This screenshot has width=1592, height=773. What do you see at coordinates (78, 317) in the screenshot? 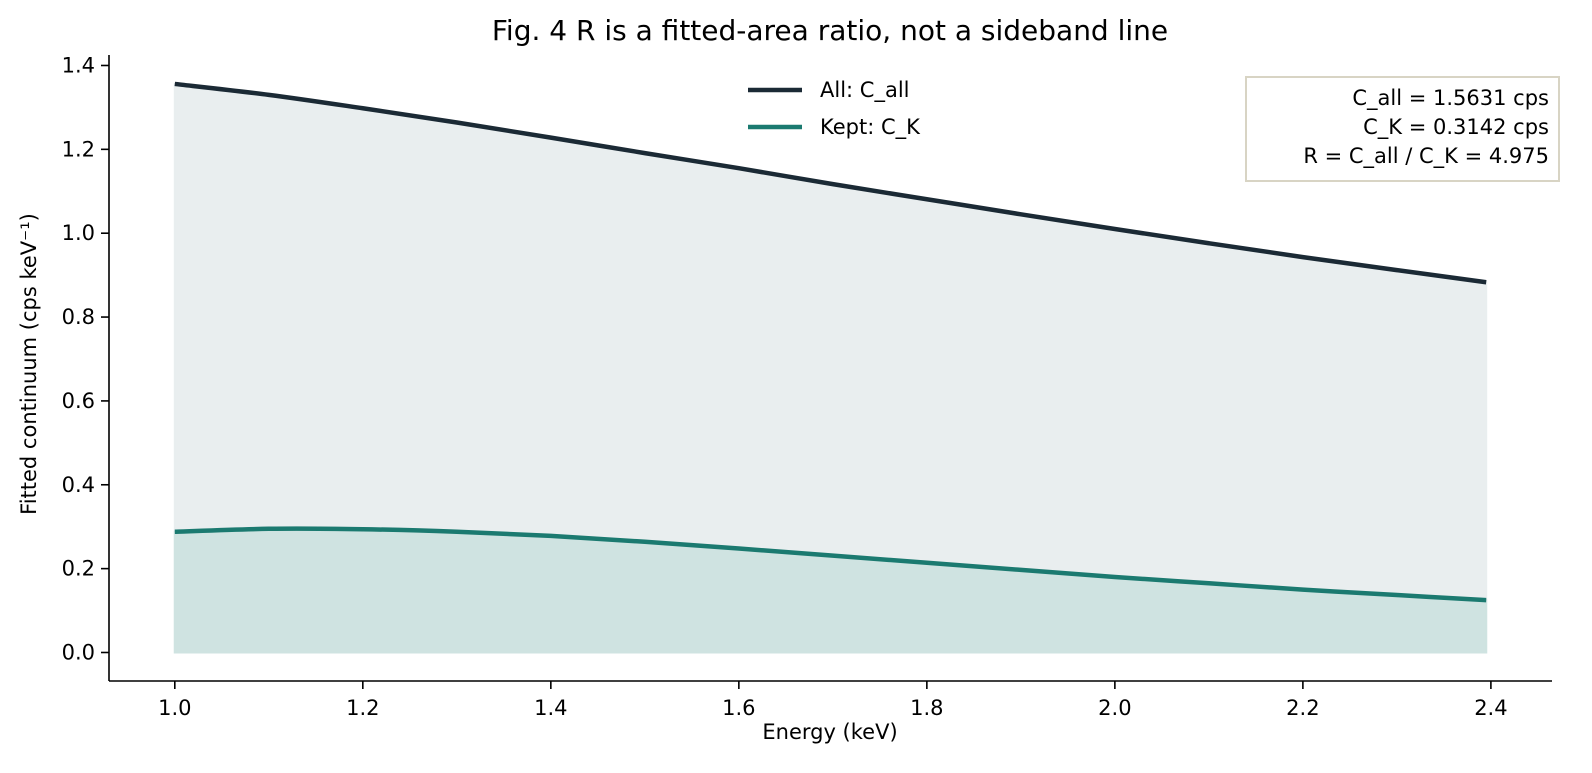
I see `y-tick-label: 0.8` at bounding box center [78, 317].